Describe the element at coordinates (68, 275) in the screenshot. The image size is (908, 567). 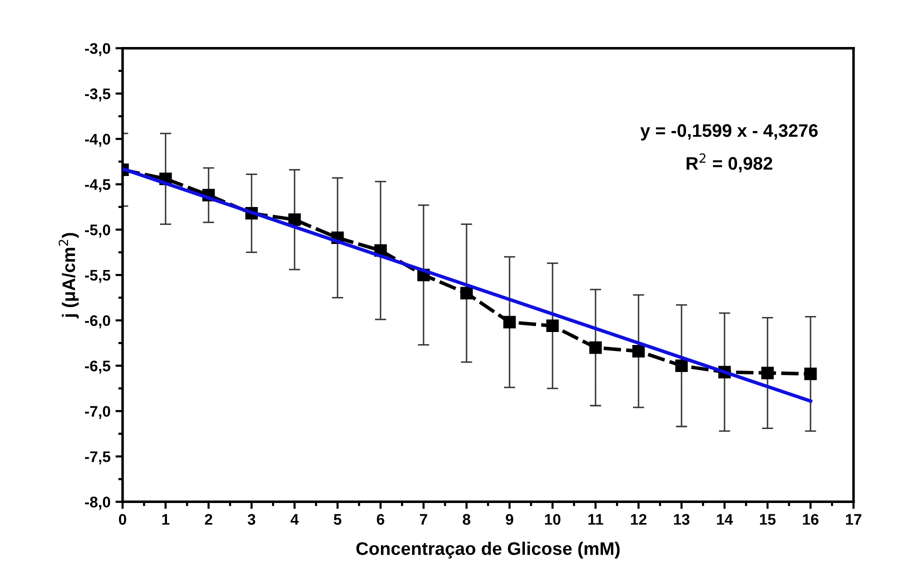
I see `y-axis-title: j (μA/cm$^{2}$)` at that location.